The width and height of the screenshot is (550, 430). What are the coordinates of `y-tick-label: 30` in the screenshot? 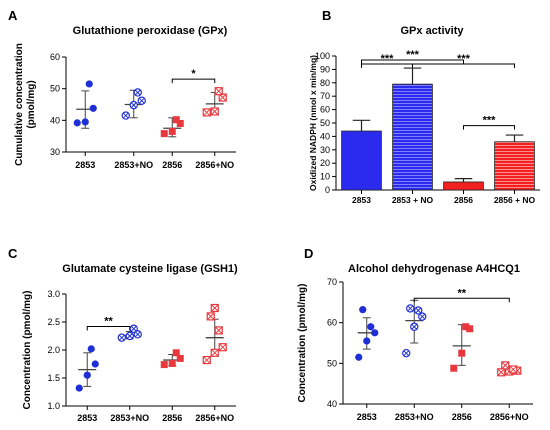 It's located at (325, 150).